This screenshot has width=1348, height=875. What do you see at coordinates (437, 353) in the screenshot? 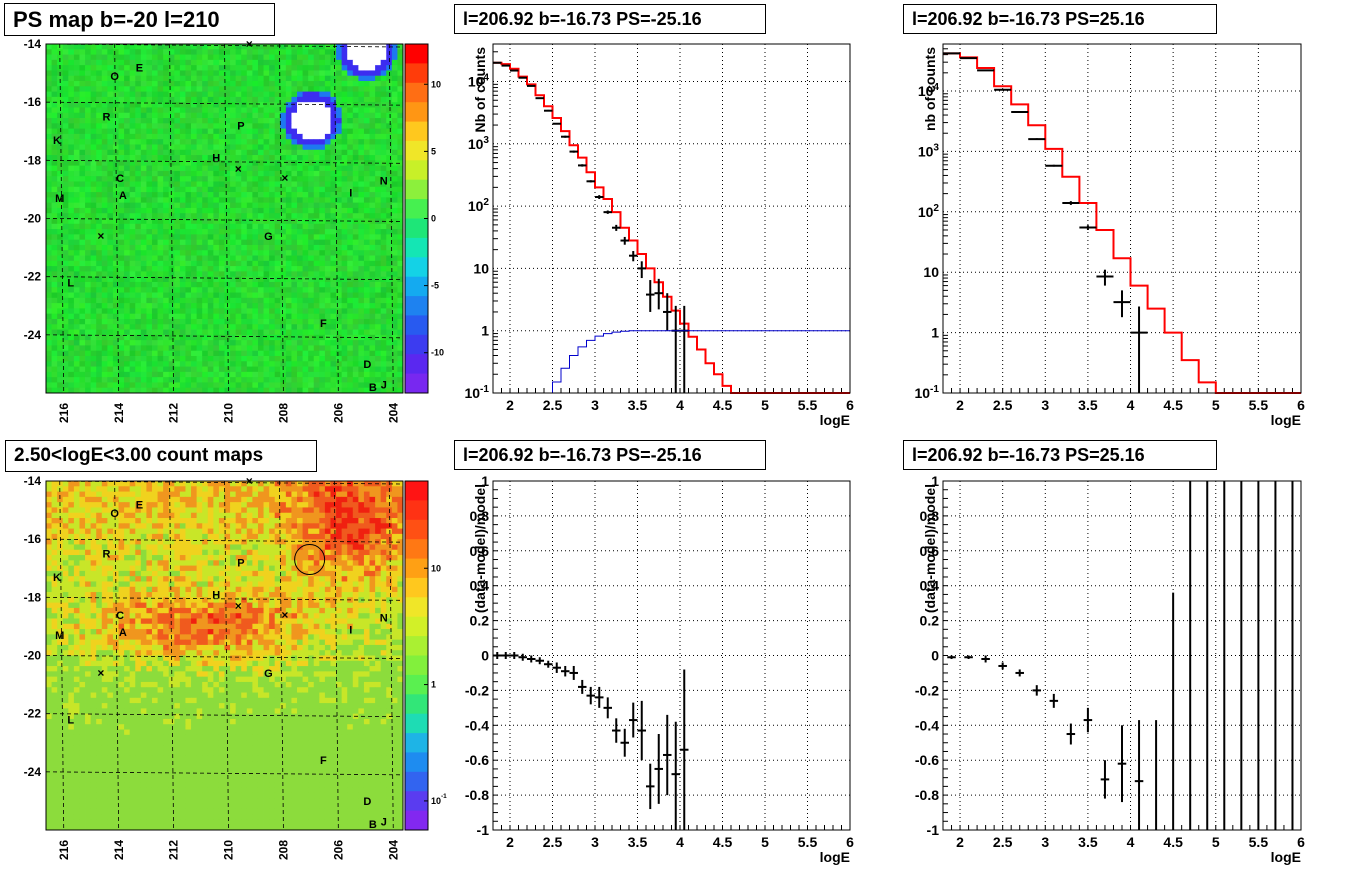
I see `colorbar-tick-label: -10` at bounding box center [437, 353].